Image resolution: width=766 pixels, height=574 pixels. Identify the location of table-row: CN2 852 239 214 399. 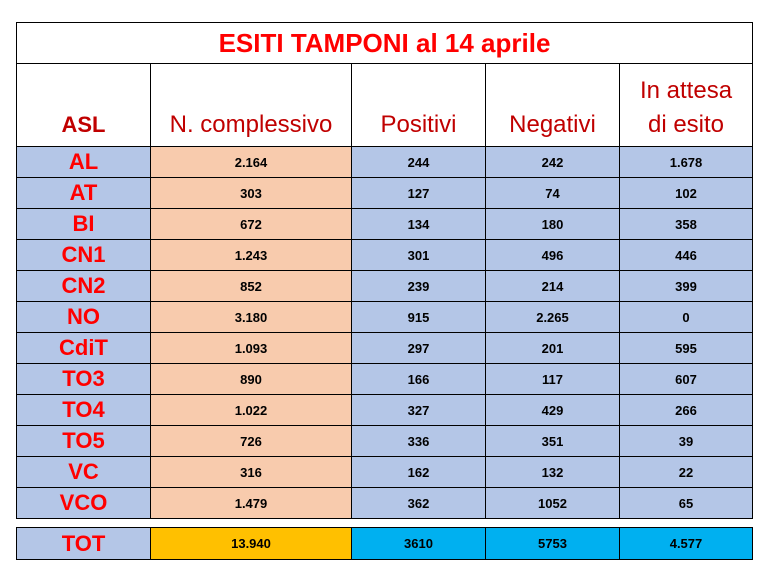
(385, 286).